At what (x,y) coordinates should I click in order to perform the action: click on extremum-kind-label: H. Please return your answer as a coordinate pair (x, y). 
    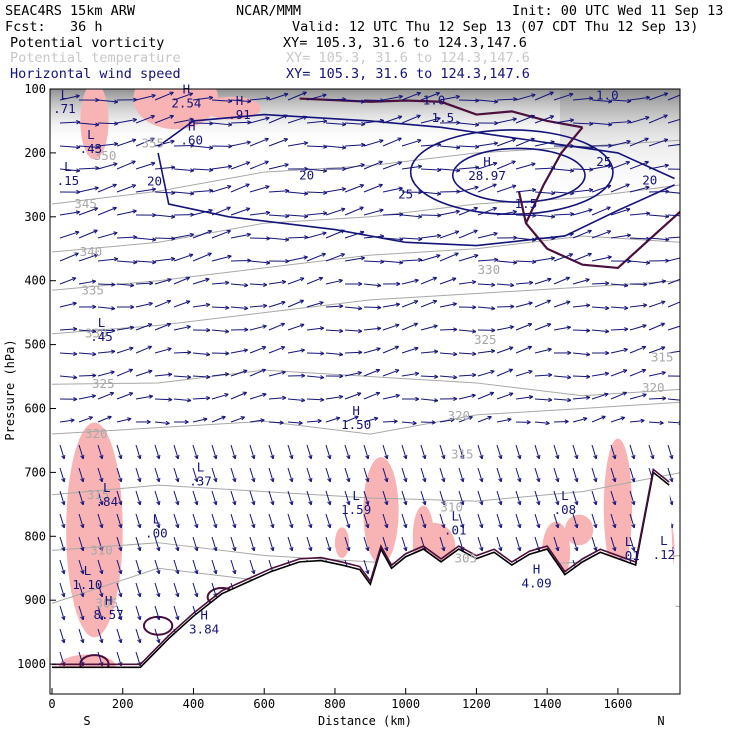
    Looking at the image, I should click on (487, 161).